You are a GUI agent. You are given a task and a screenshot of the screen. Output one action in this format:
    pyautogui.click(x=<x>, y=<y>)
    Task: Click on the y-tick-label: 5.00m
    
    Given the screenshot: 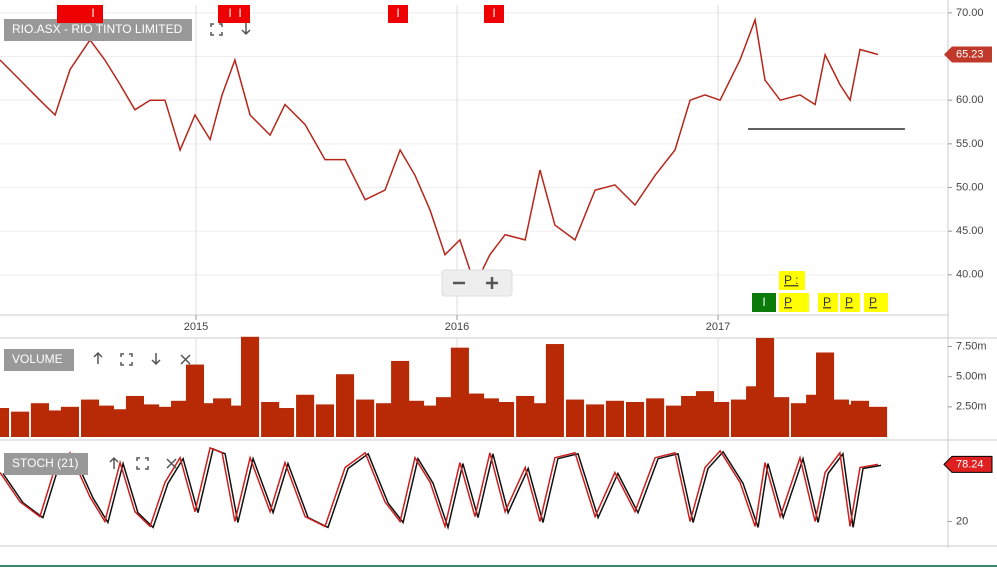 What is the action you would take?
    pyautogui.click(x=971, y=377)
    